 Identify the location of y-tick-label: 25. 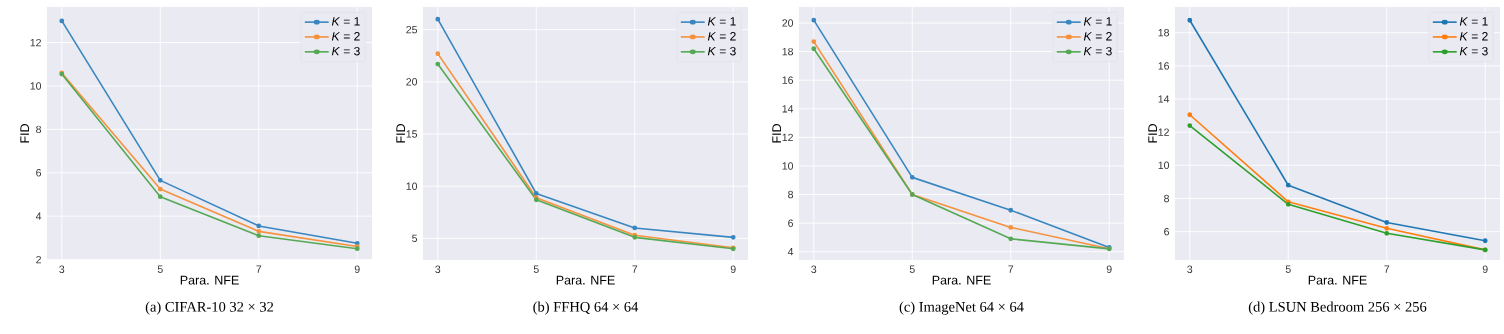
(412, 29).